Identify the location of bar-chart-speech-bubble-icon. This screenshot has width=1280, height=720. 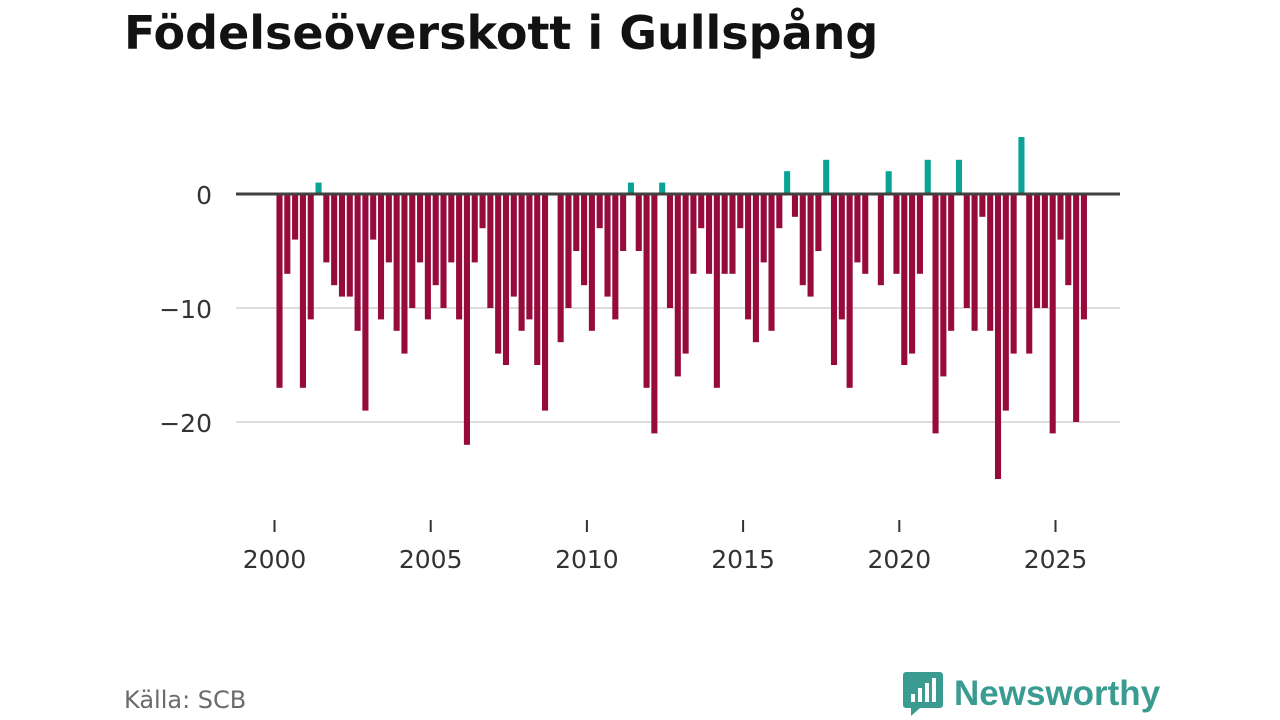
(923, 694).